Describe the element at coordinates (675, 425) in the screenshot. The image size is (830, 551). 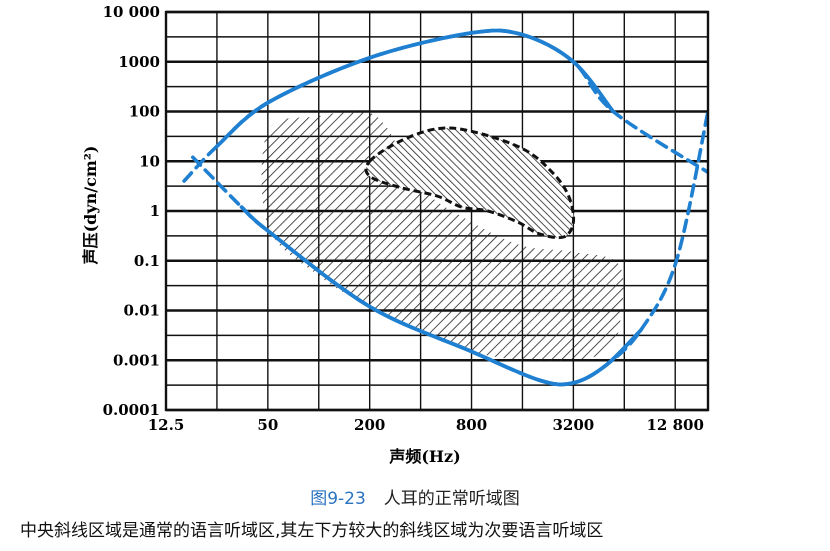
I see `x-tick-label: 12 800` at that location.